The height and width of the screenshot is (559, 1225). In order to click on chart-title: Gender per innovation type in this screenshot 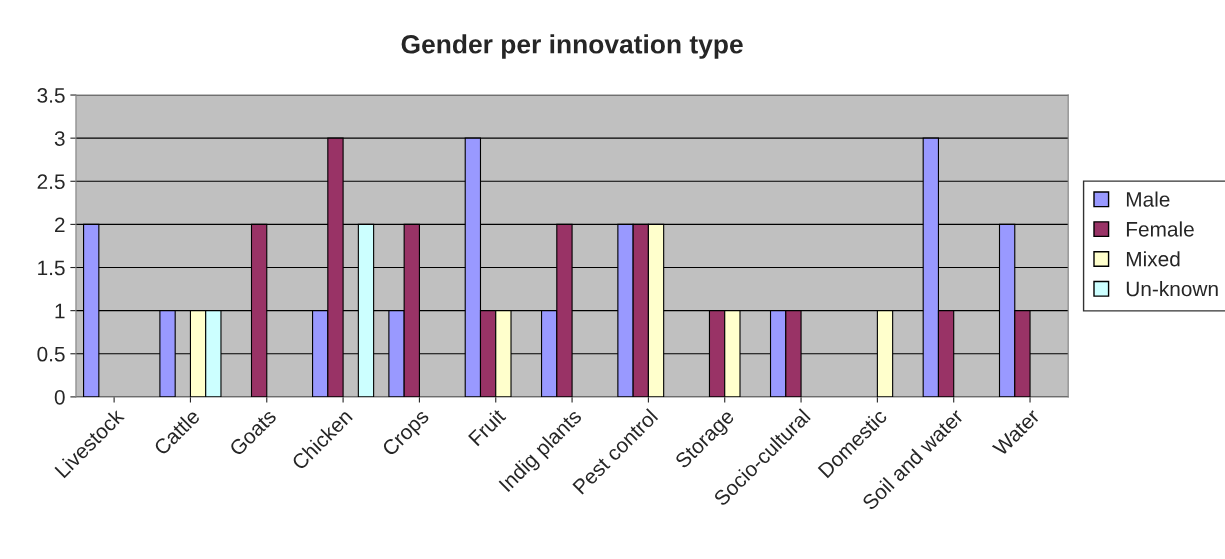, I will do `click(572, 46)`.